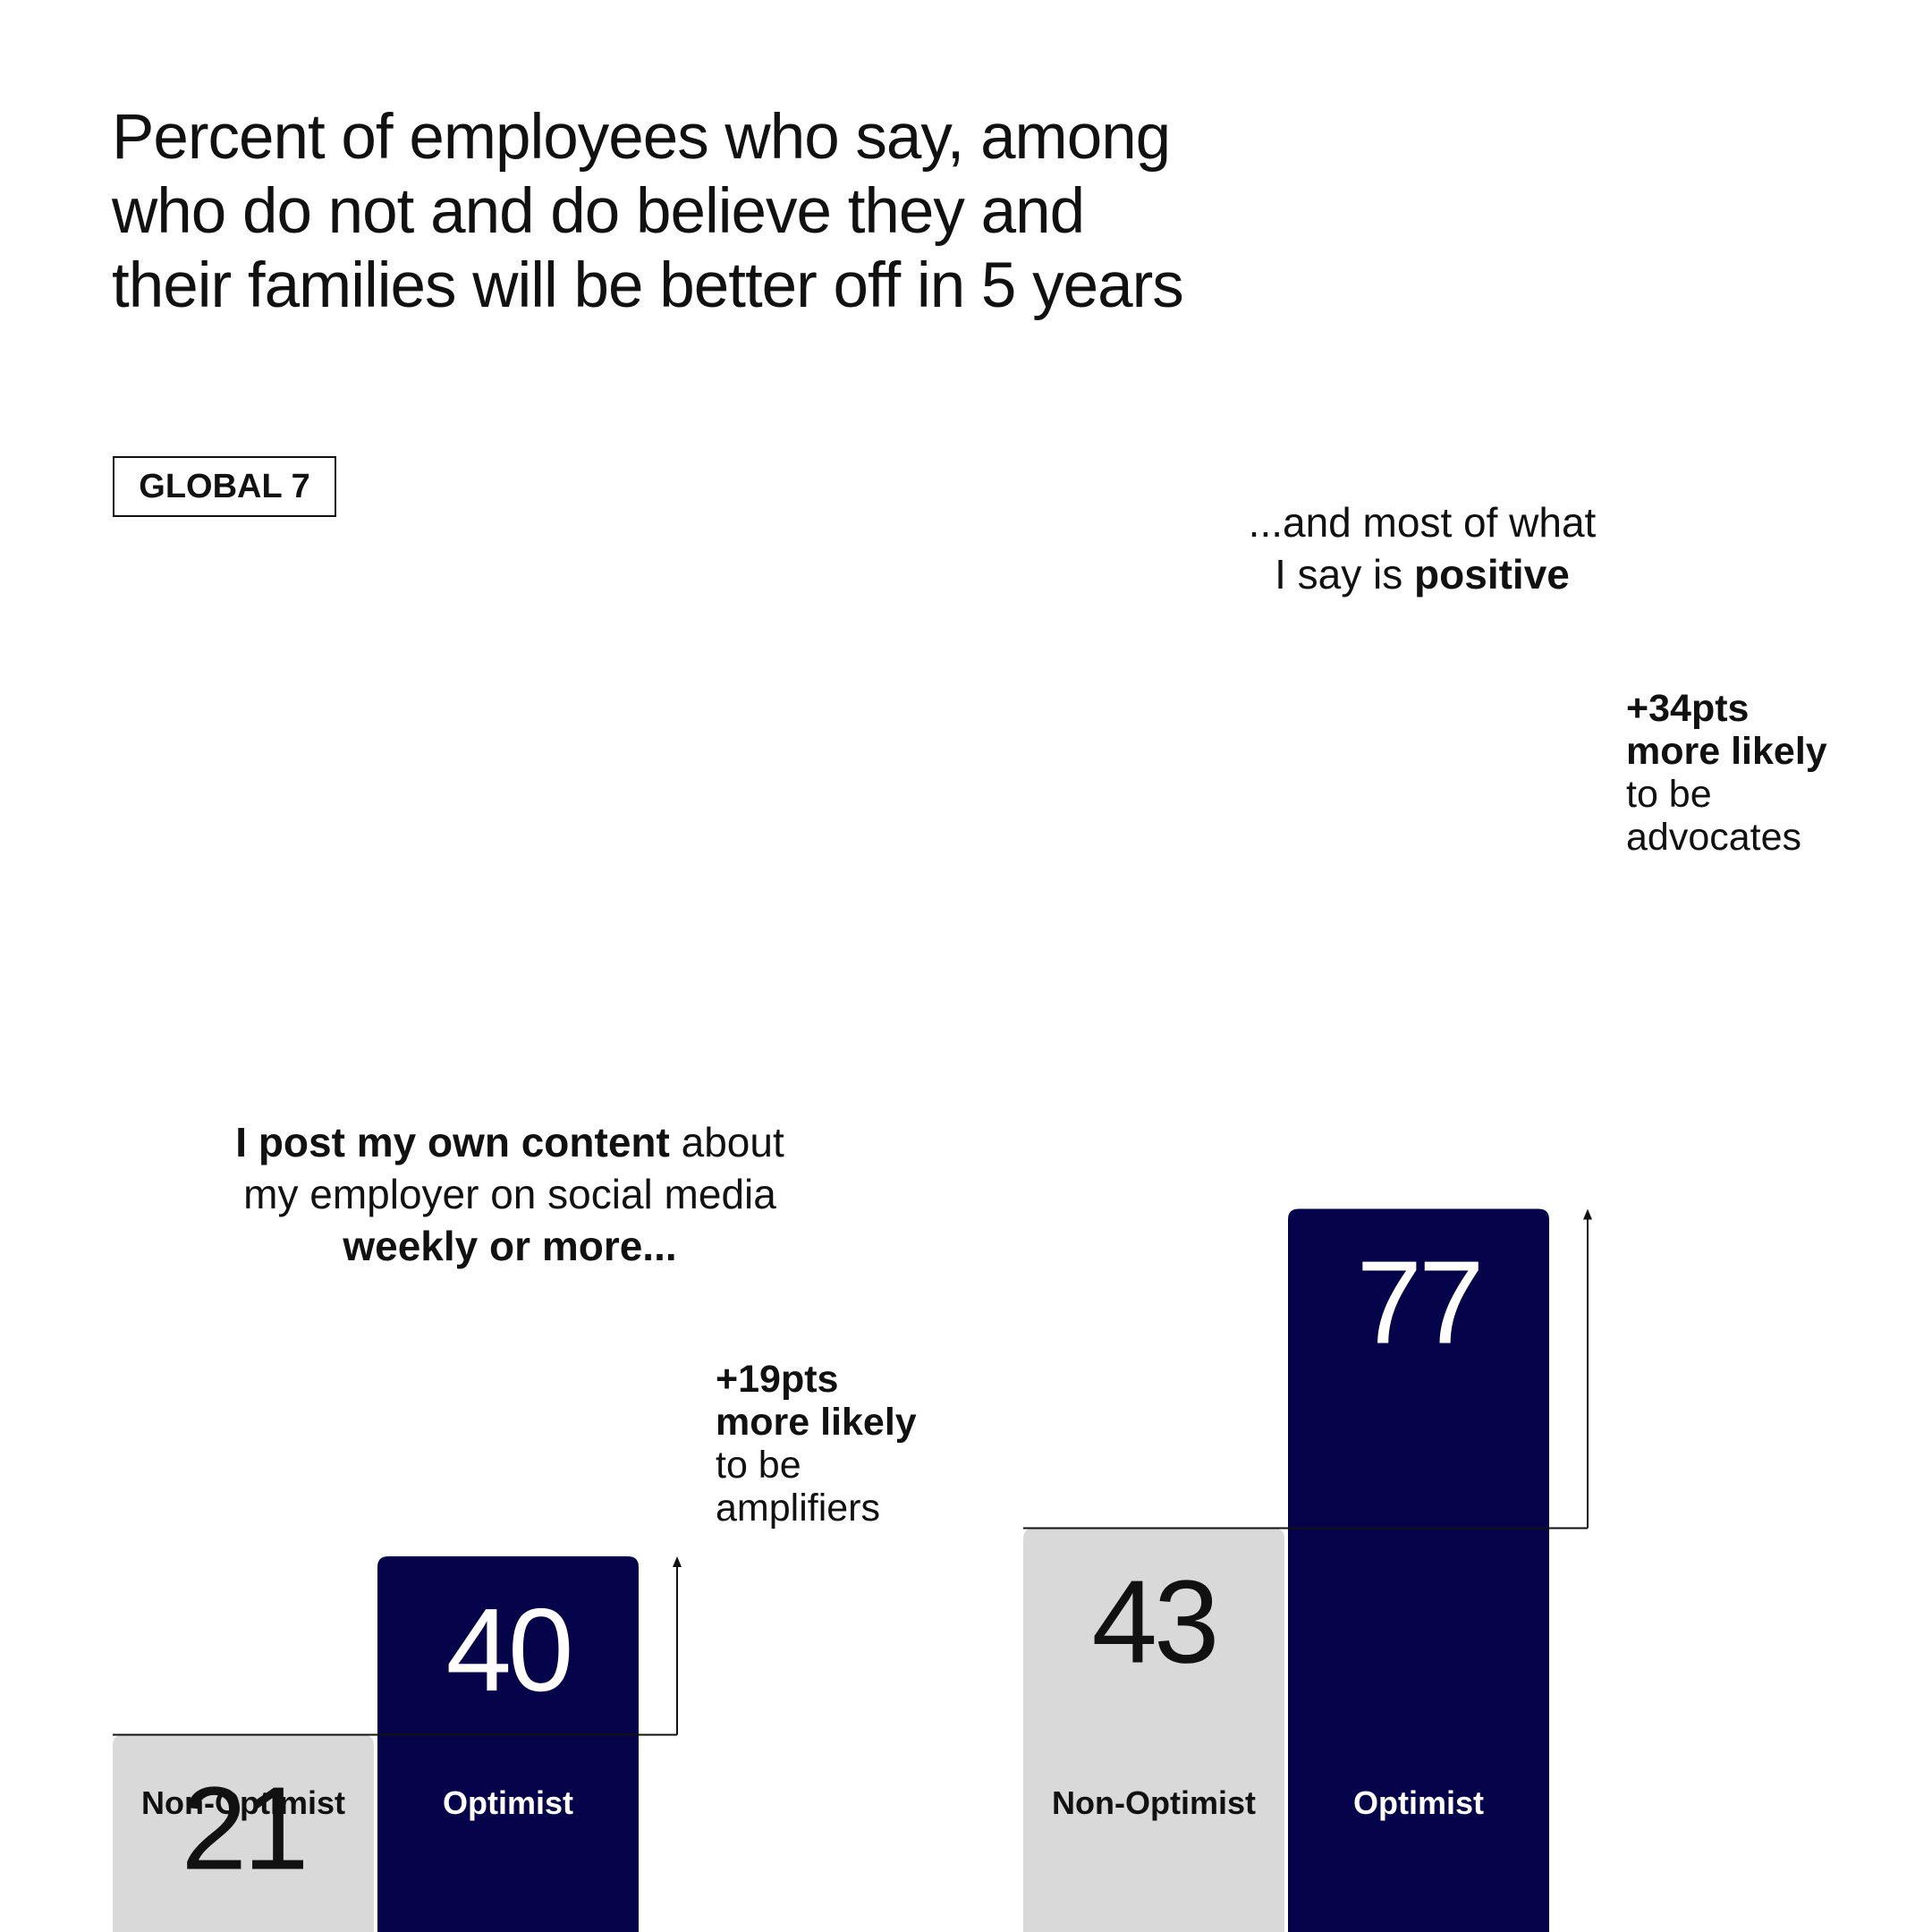 This screenshot has width=1932, height=1932. I want to click on left-delta-note: +19pts more likely to be amplifiers, so click(816, 1444).